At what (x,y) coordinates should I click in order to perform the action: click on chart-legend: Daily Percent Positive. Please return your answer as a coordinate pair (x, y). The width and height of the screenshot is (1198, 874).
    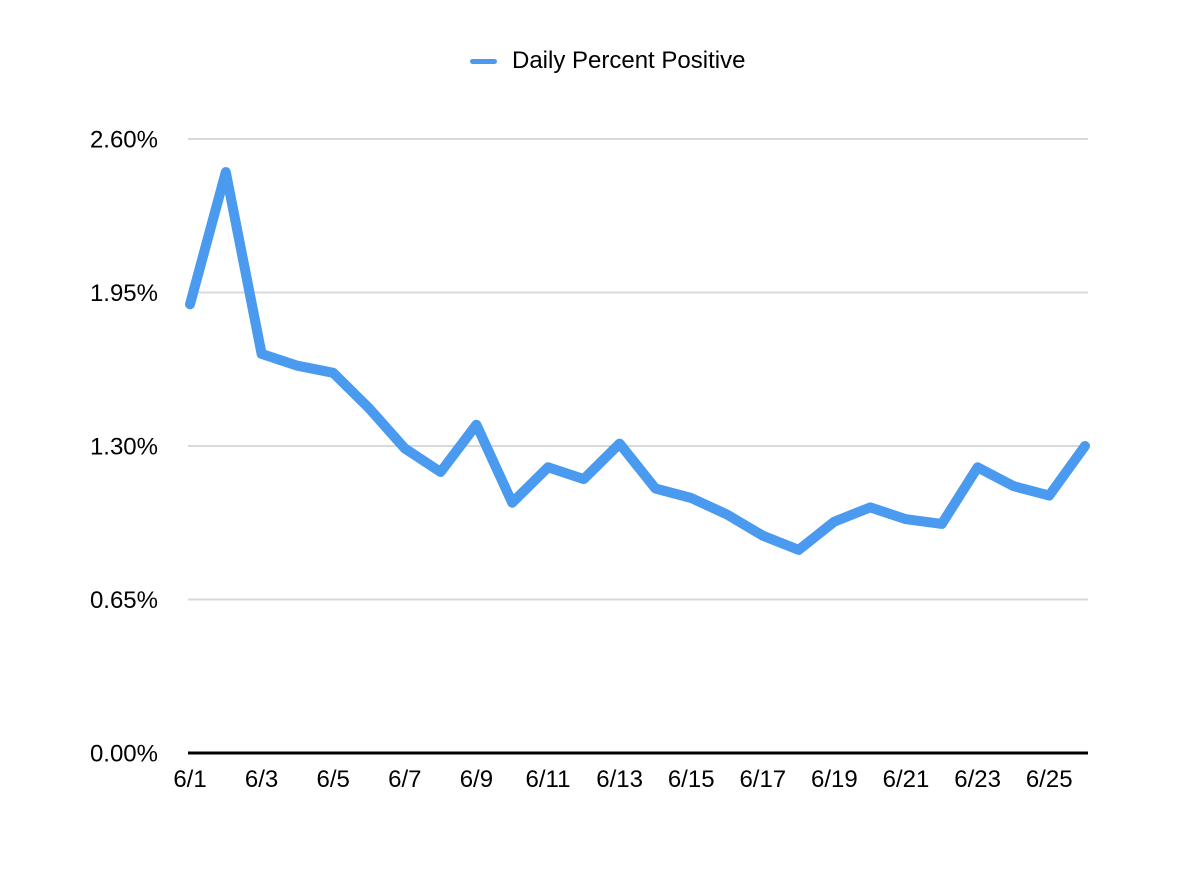
    Looking at the image, I should click on (607, 61).